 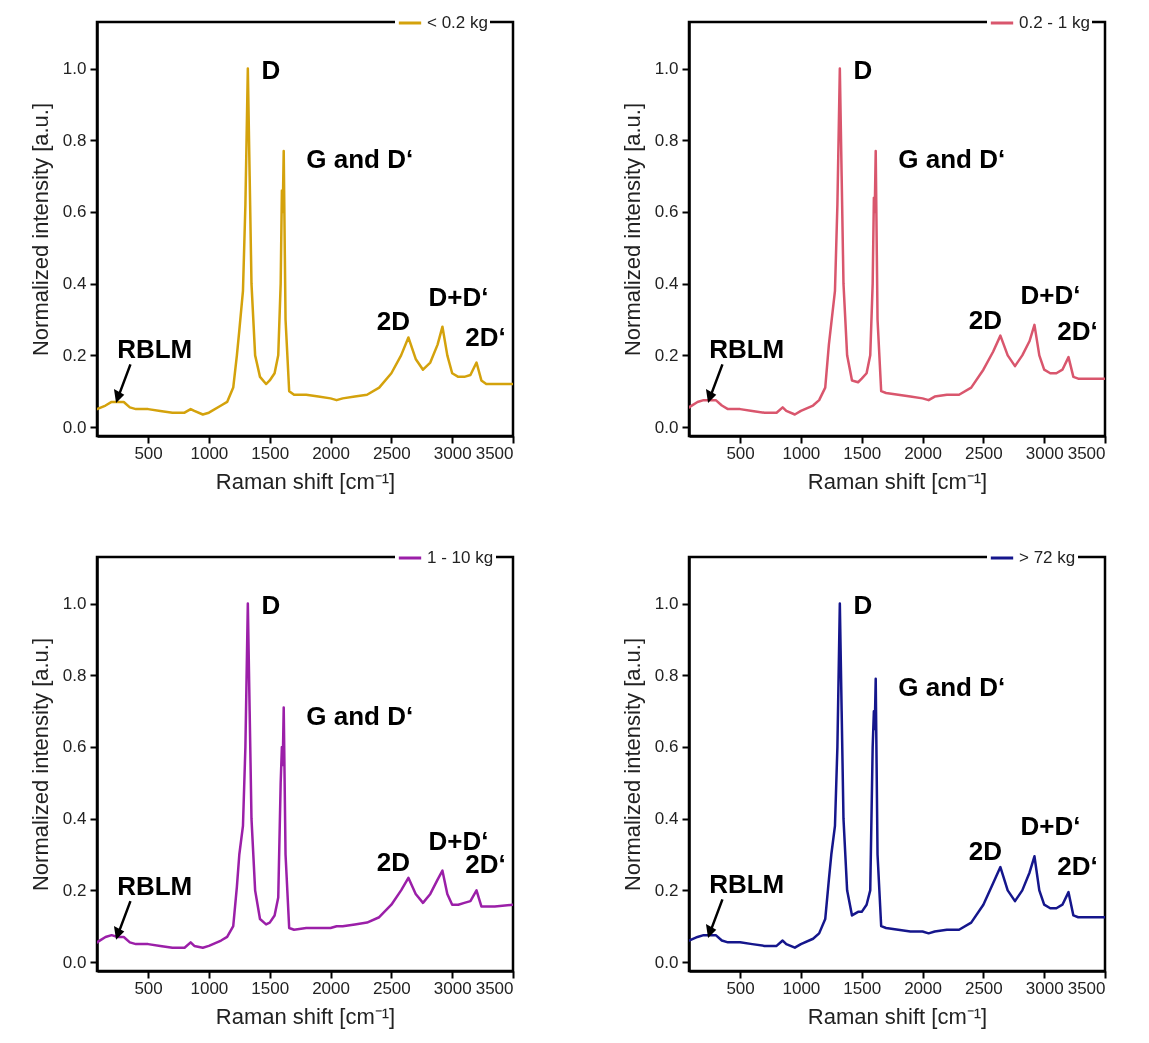 I want to click on legend-label: > 72 kg, so click(x=1047, y=557).